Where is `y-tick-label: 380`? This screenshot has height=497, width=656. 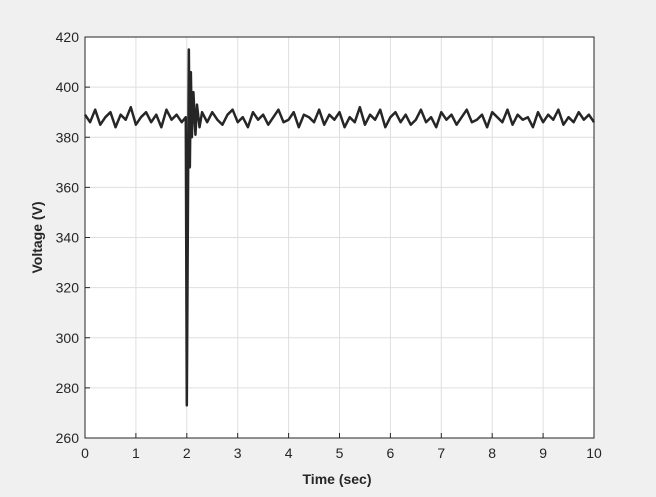 y-tick-label: 380 is located at coordinates (68, 137).